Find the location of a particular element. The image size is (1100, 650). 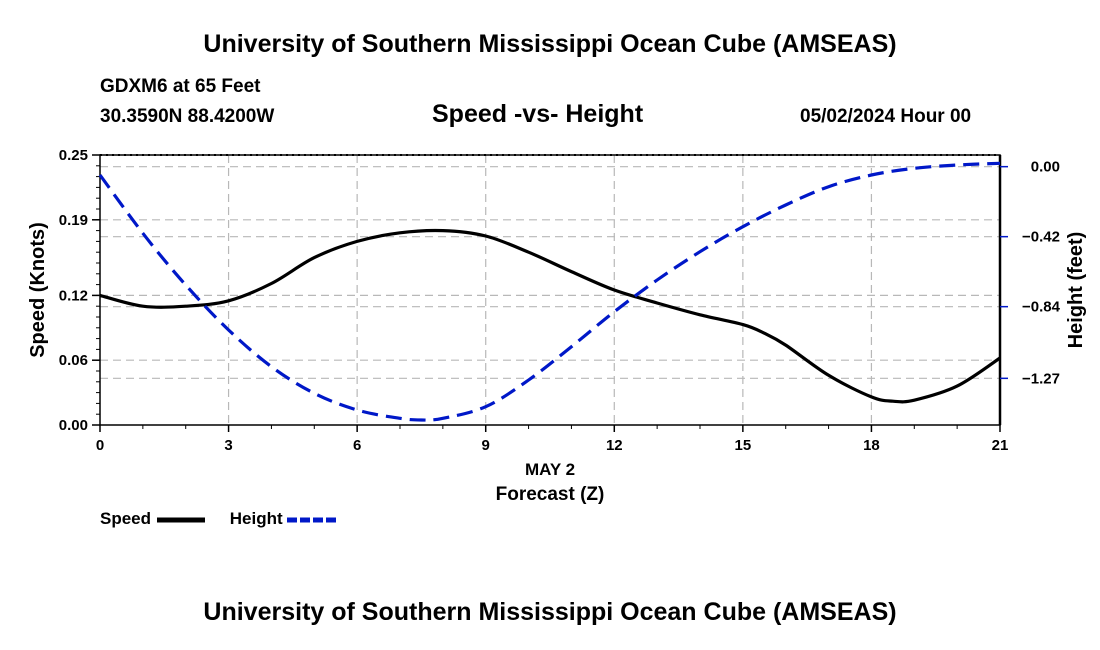

y-tick-label: 0.00 is located at coordinates (73, 425).